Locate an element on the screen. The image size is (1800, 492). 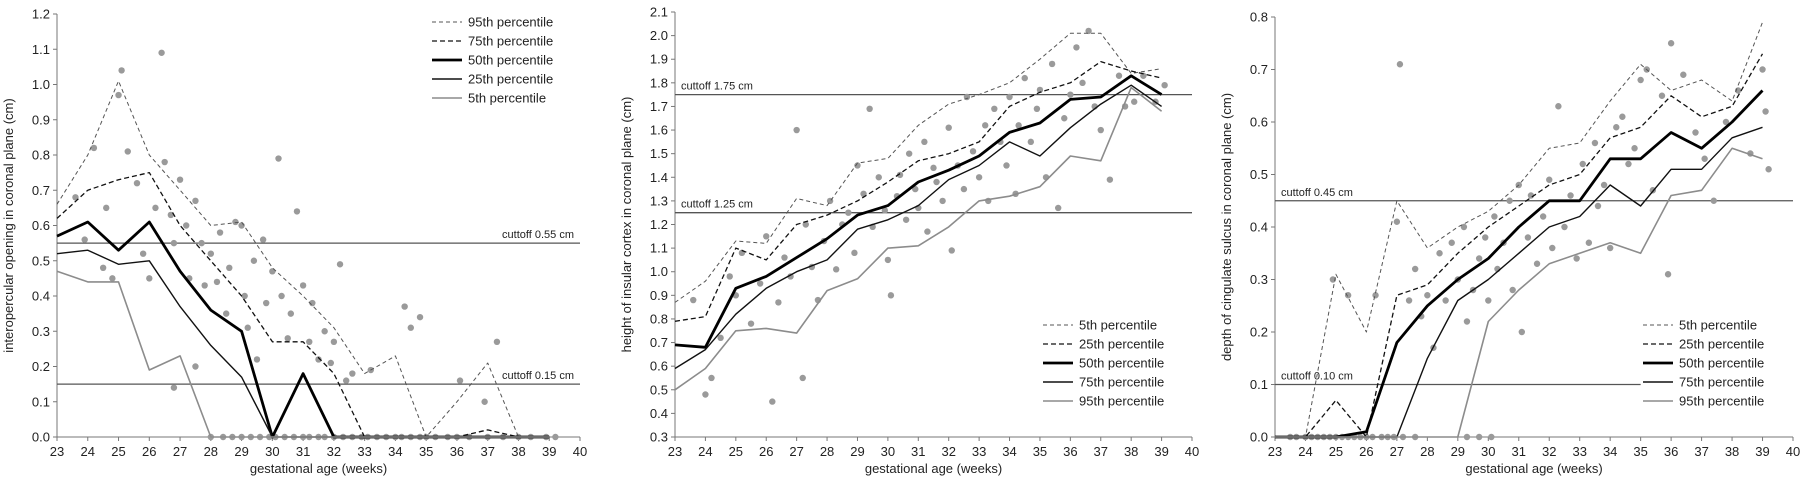
x-tick-label: 25 is located at coordinates (118, 451).